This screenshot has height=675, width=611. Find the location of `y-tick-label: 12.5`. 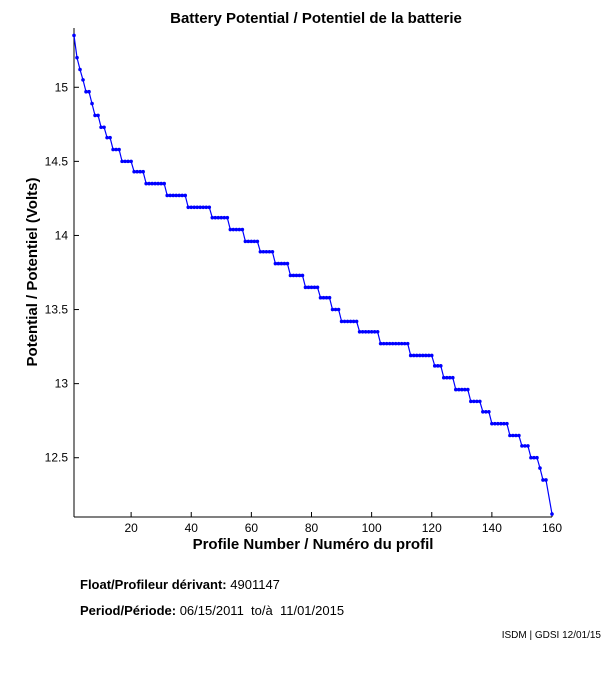

y-tick-label: 12.5 is located at coordinates (57, 458).